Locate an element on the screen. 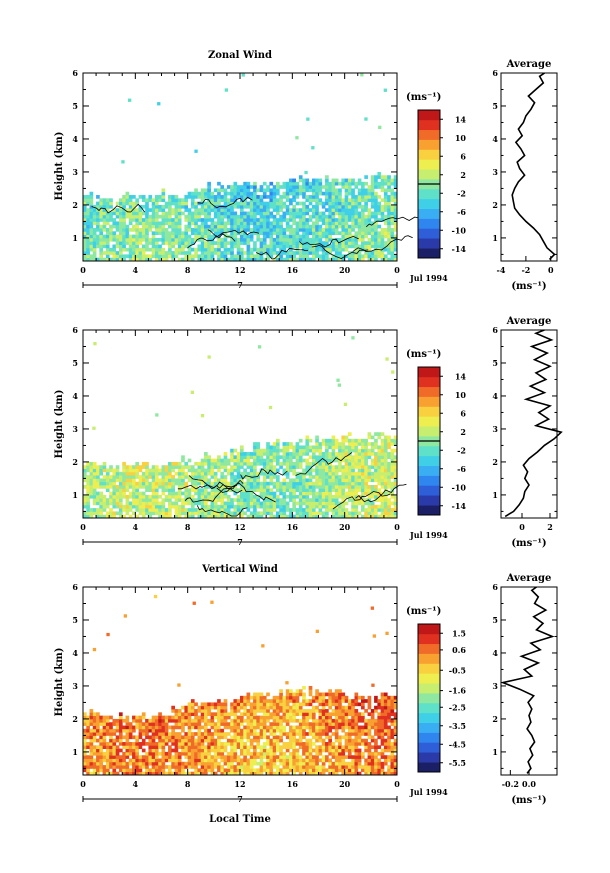 The image size is (610, 873). heatmap-area is located at coordinates (245, 427).